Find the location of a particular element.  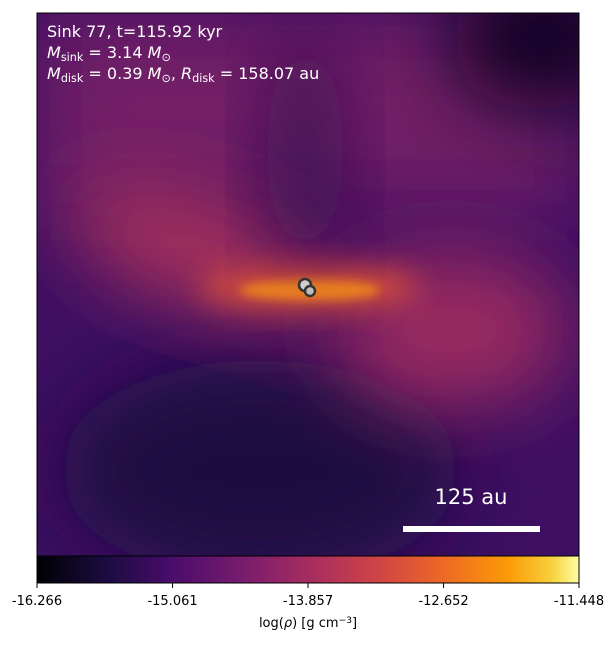

text-segment: Sink 77, t=115.92 kyr is located at coordinates (135, 31).